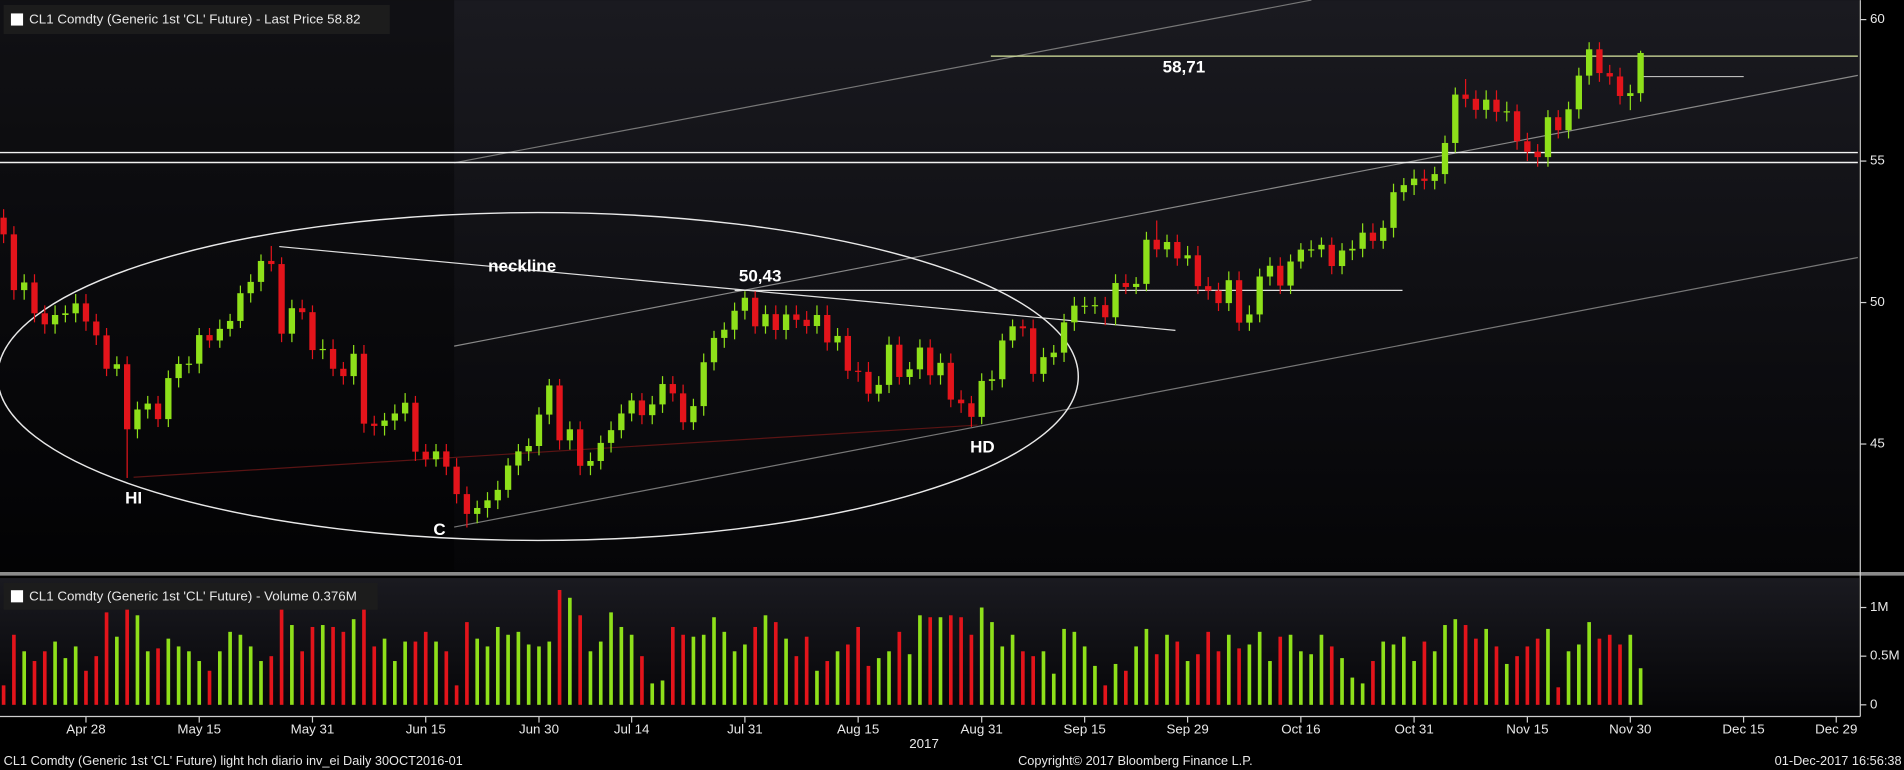 This screenshot has height=770, width=1904. Describe the element at coordinates (1836, 728) in the screenshot. I see `x-tick-label: Dec 29` at that location.